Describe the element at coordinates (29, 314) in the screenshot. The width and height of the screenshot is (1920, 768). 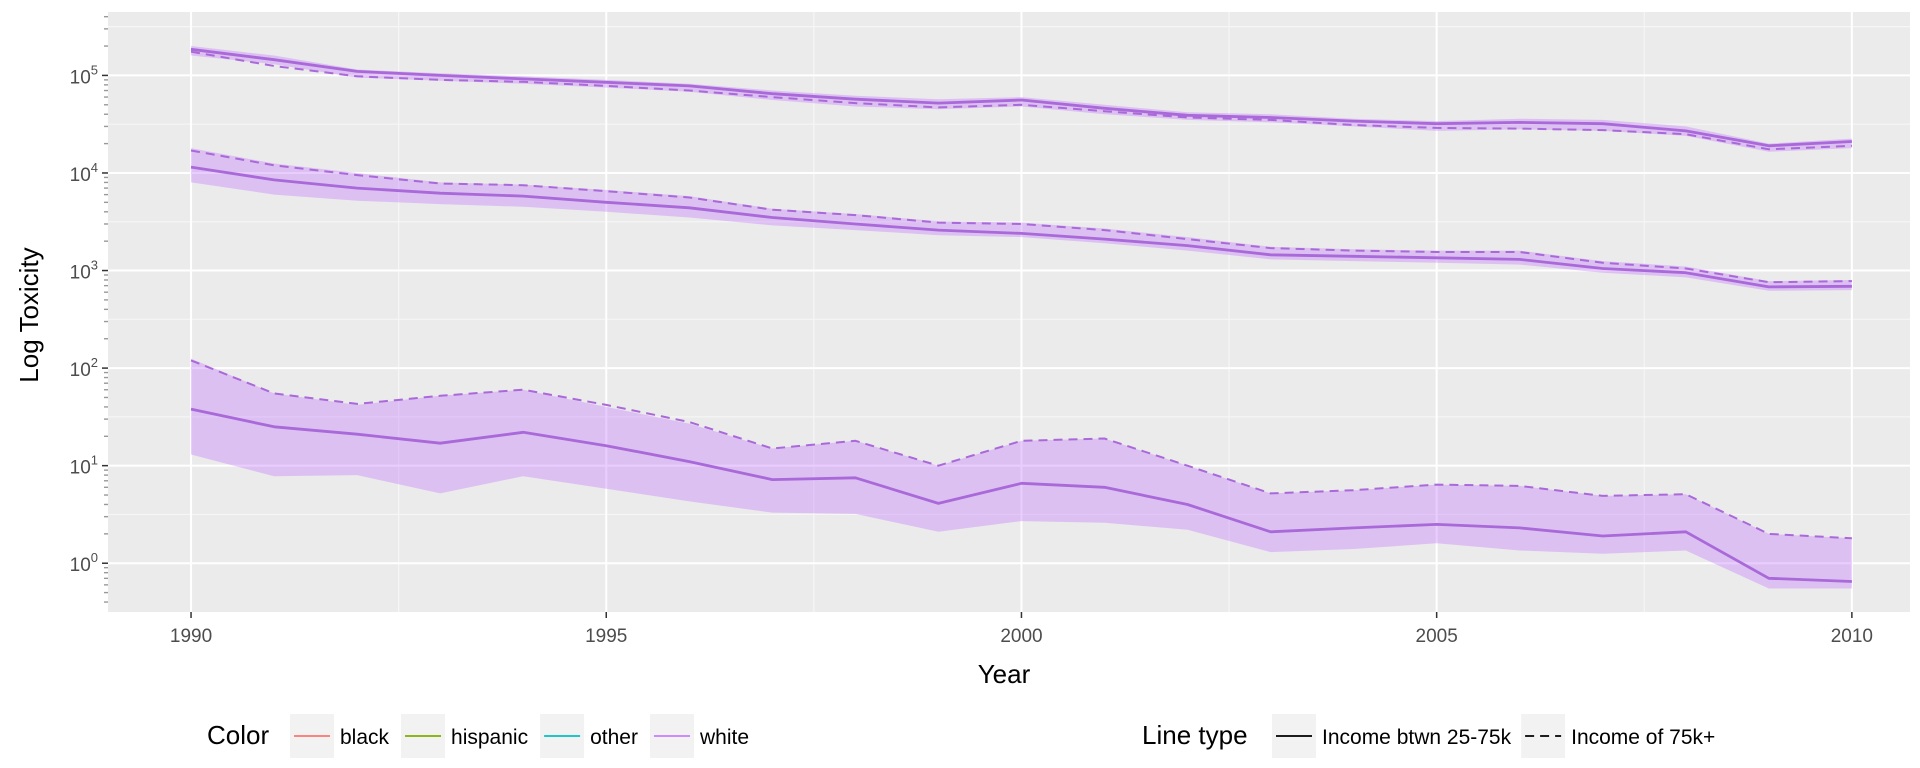
I see `y-axis-title: Log Toxicity` at that location.